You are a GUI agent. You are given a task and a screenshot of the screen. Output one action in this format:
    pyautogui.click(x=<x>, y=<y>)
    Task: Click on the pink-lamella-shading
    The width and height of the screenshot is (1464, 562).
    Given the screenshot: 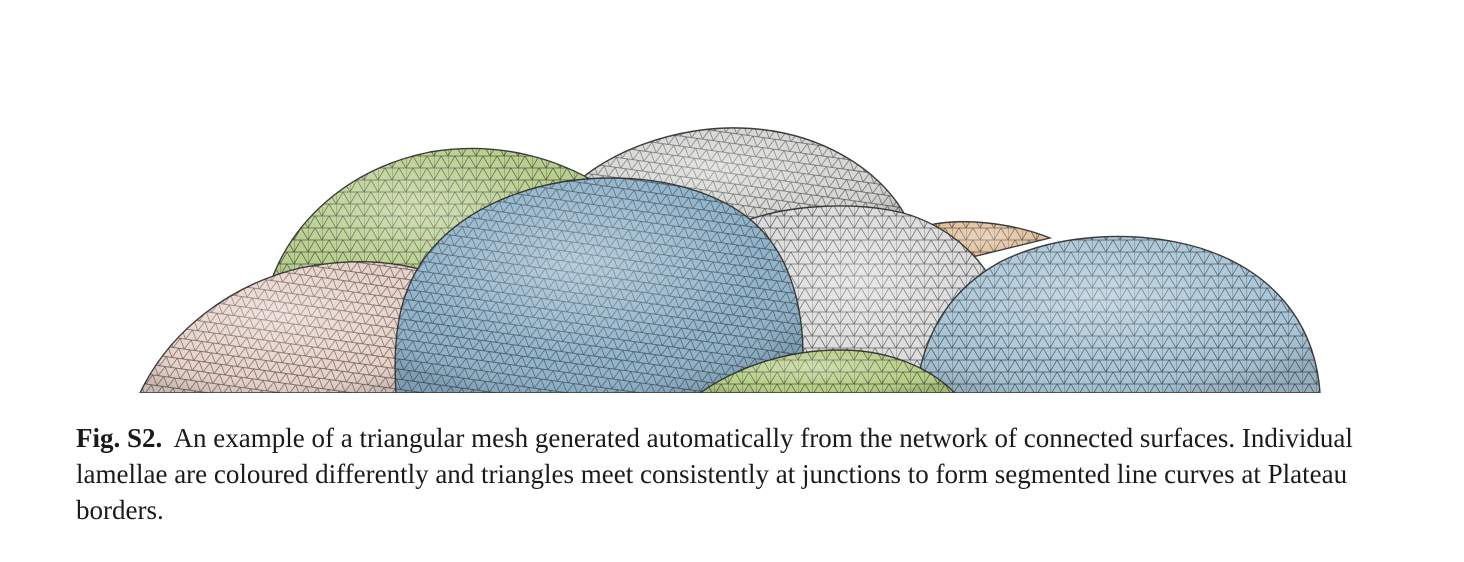 What is the action you would take?
    pyautogui.click(x=295, y=327)
    